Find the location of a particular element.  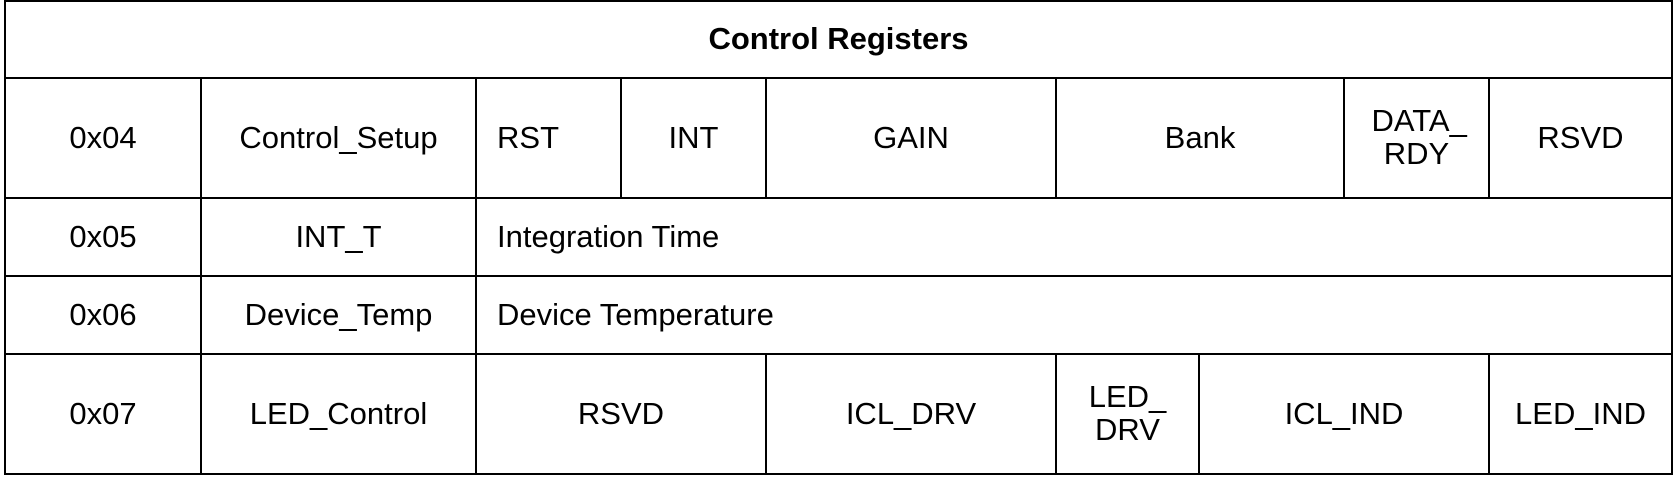

register-address: 0x06 is located at coordinates (103, 315).